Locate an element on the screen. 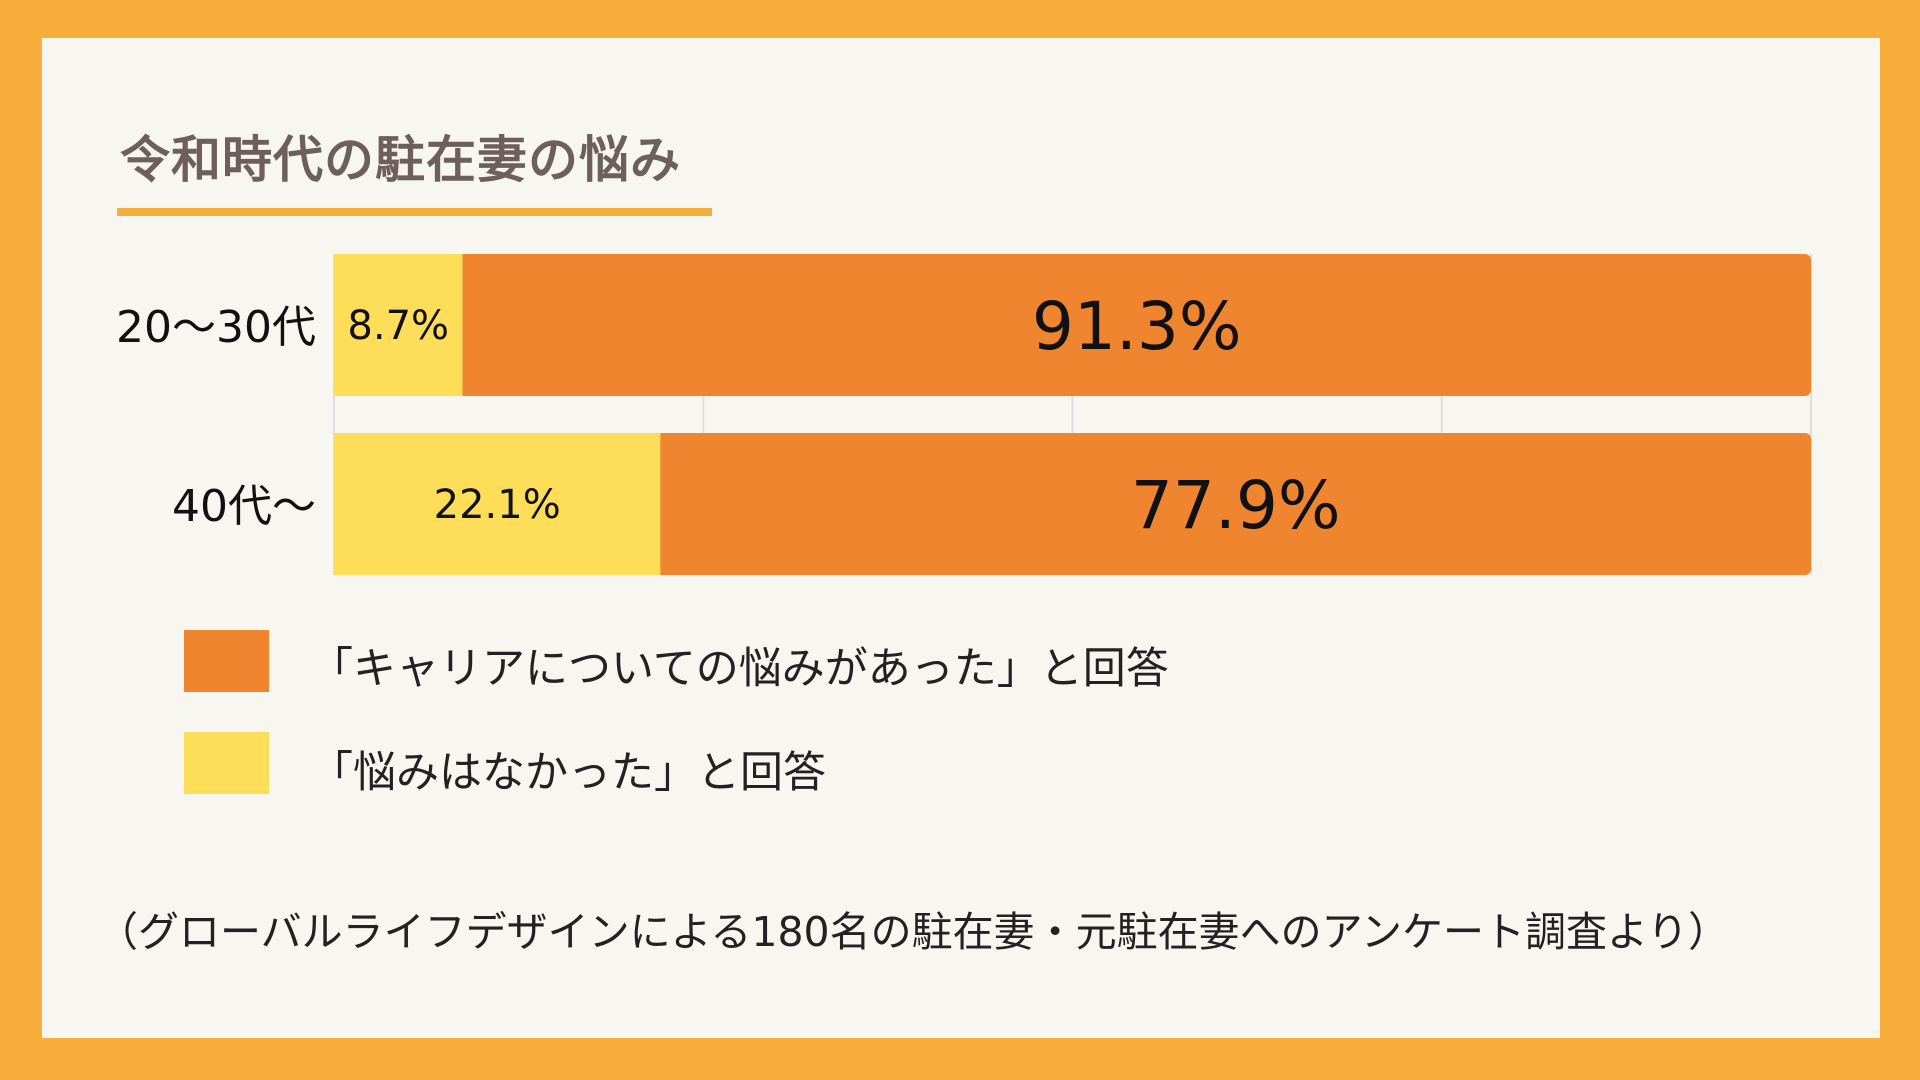 This screenshot has width=1920, height=1080. category-label: 40代〜 is located at coordinates (244, 506).